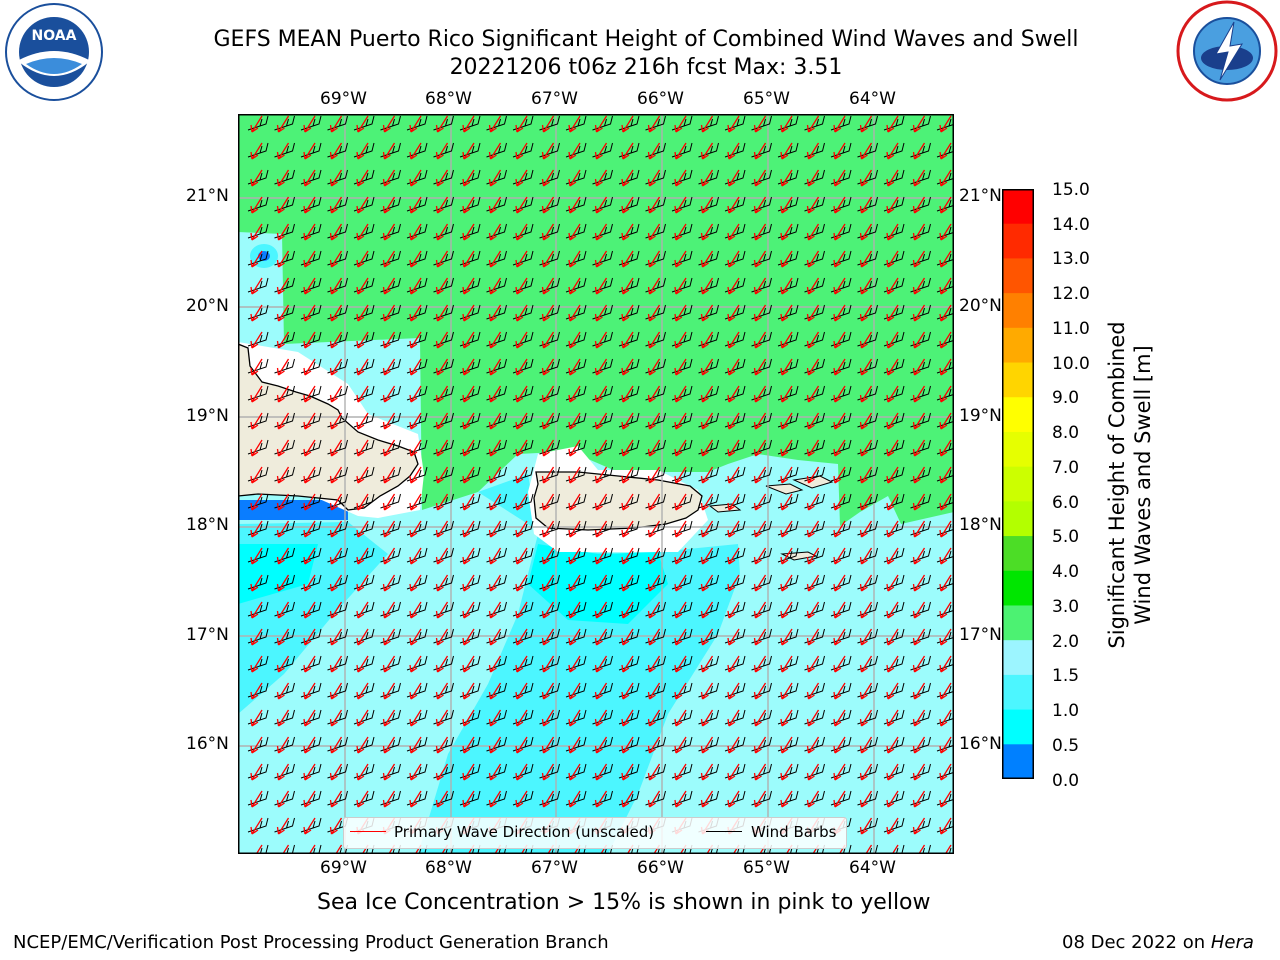  What do you see at coordinates (1232, 942) in the screenshot?
I see `footer-machine: Hera` at bounding box center [1232, 942].